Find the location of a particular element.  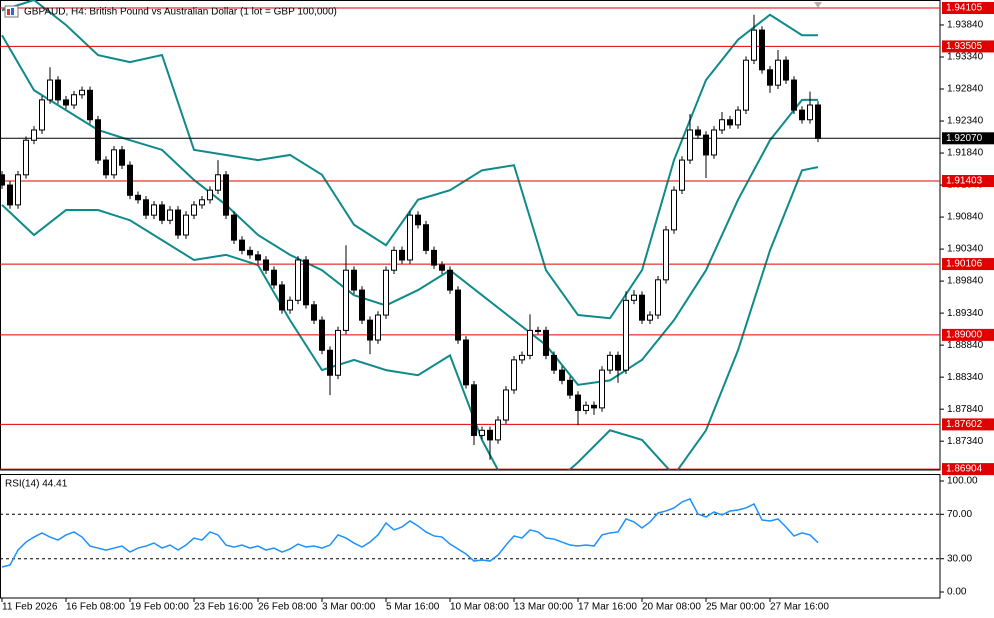

rsi-y-tick-label: 70.00 is located at coordinates (959, 514).